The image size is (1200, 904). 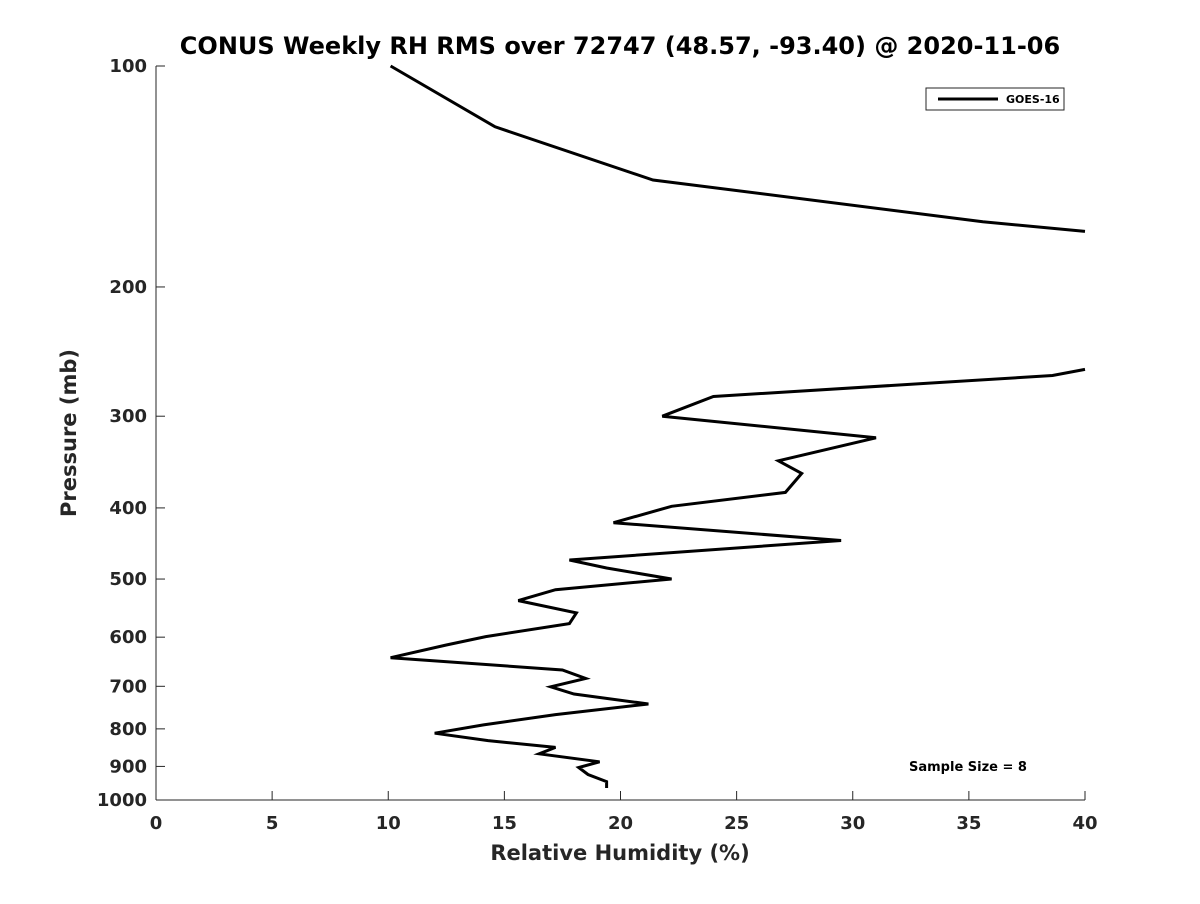 I want to click on x-tick-label-20: 20, so click(x=620, y=823).